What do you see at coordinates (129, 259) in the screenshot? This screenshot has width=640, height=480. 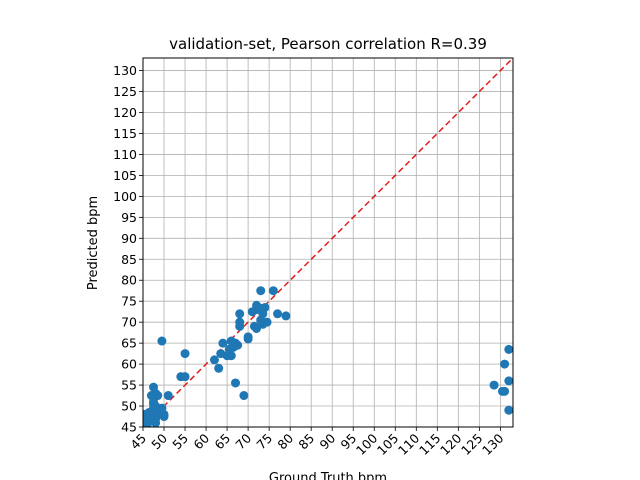 I see `y-tick-label: 85` at bounding box center [129, 259].